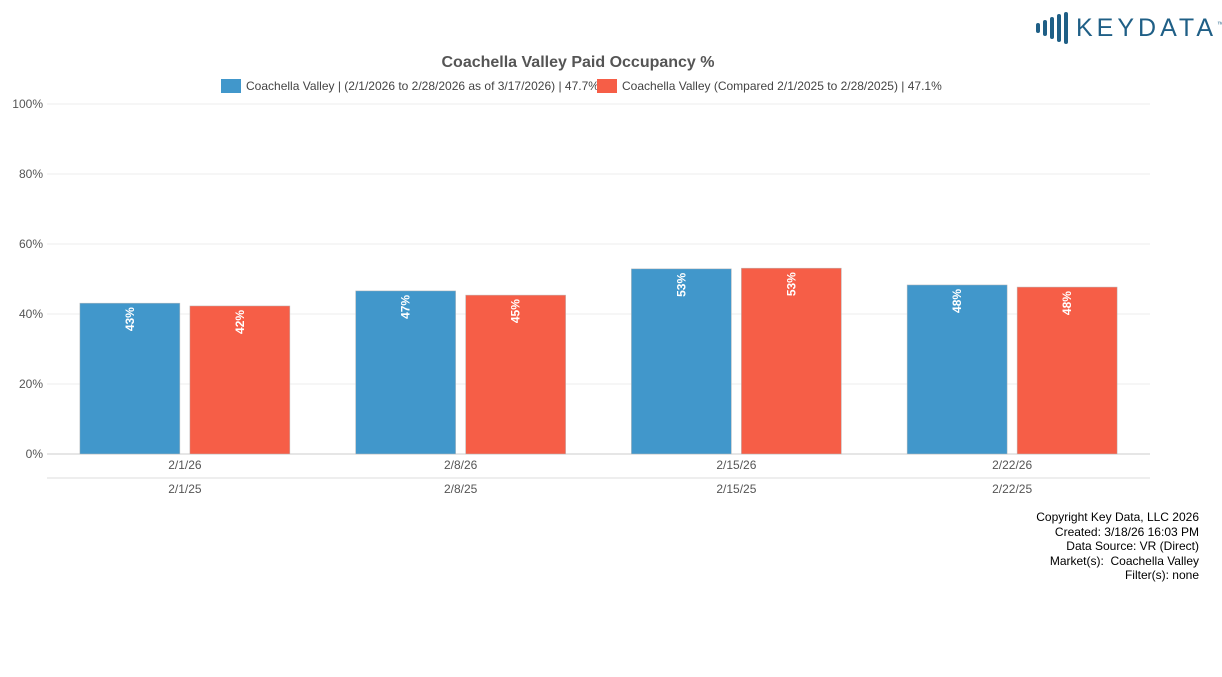  What do you see at coordinates (736, 465) in the screenshot?
I see `x-tick-label: 2/15/26` at bounding box center [736, 465].